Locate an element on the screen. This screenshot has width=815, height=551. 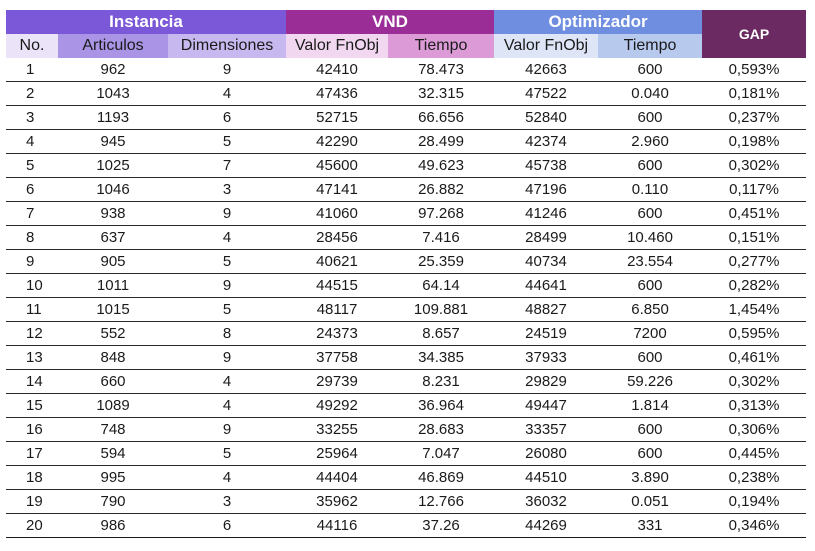
cell-no: 8 is located at coordinates (32, 237).